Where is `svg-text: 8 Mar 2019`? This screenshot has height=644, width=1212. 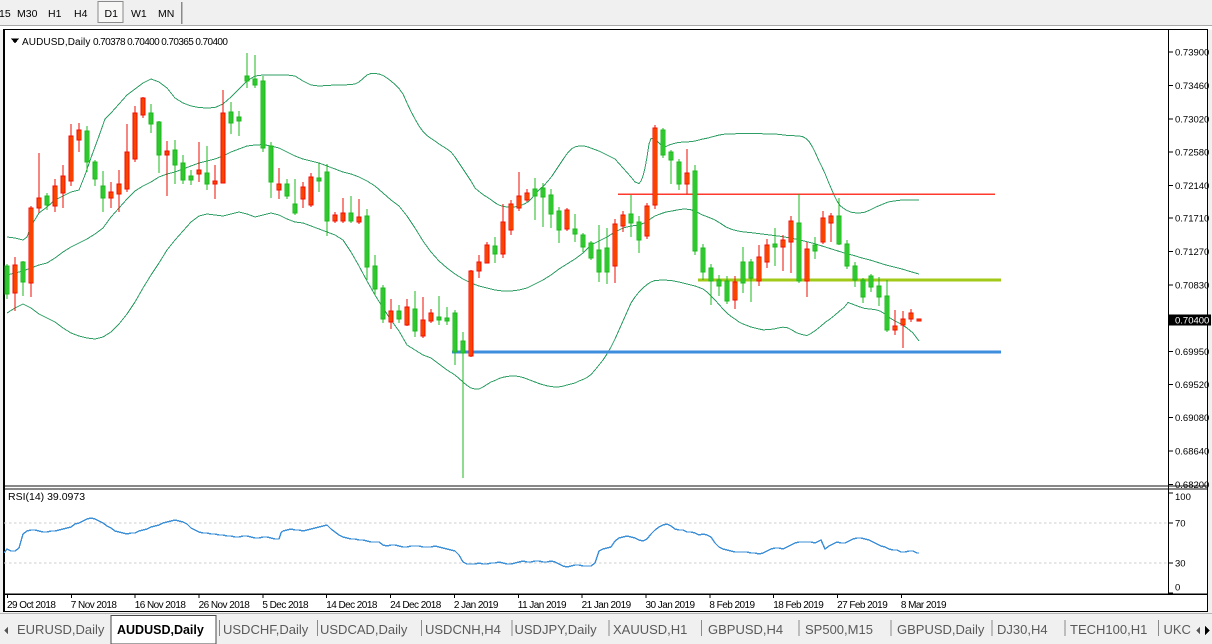
svg-text: 8 Mar 2019 is located at coordinates (924, 605).